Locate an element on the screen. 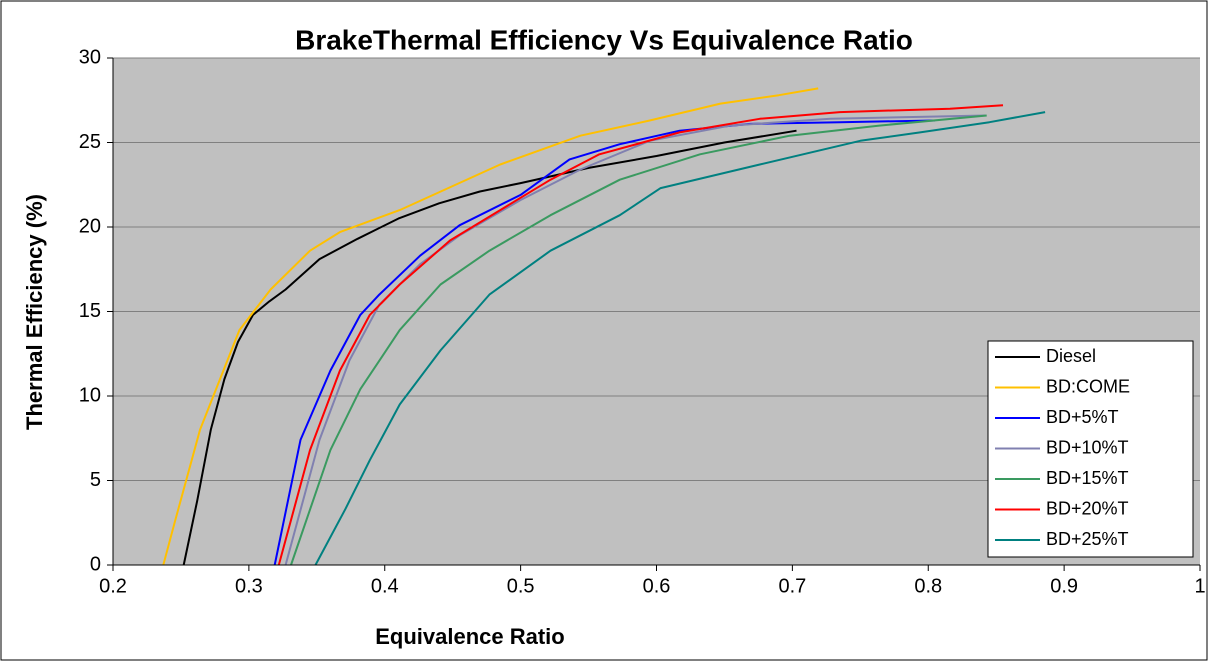 This screenshot has width=1208, height=661. legend-label: BD+20%T is located at coordinates (1087, 508).